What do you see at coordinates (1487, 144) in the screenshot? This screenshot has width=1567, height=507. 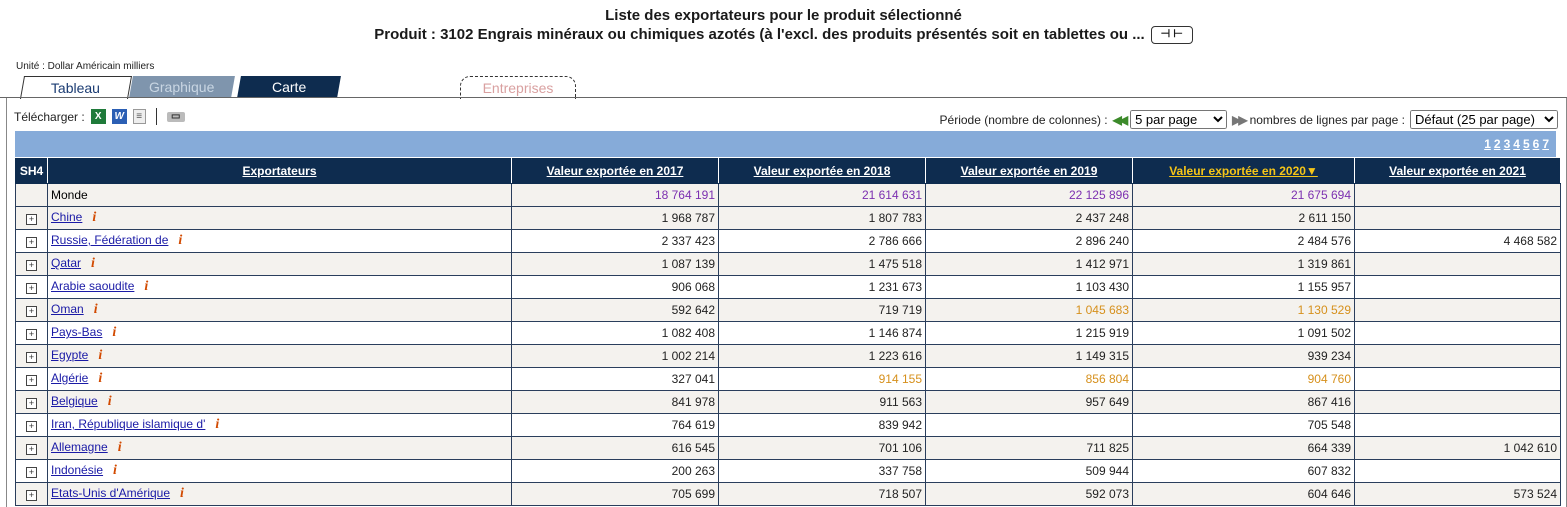 I see `page-link-1: 1` at bounding box center [1487, 144].